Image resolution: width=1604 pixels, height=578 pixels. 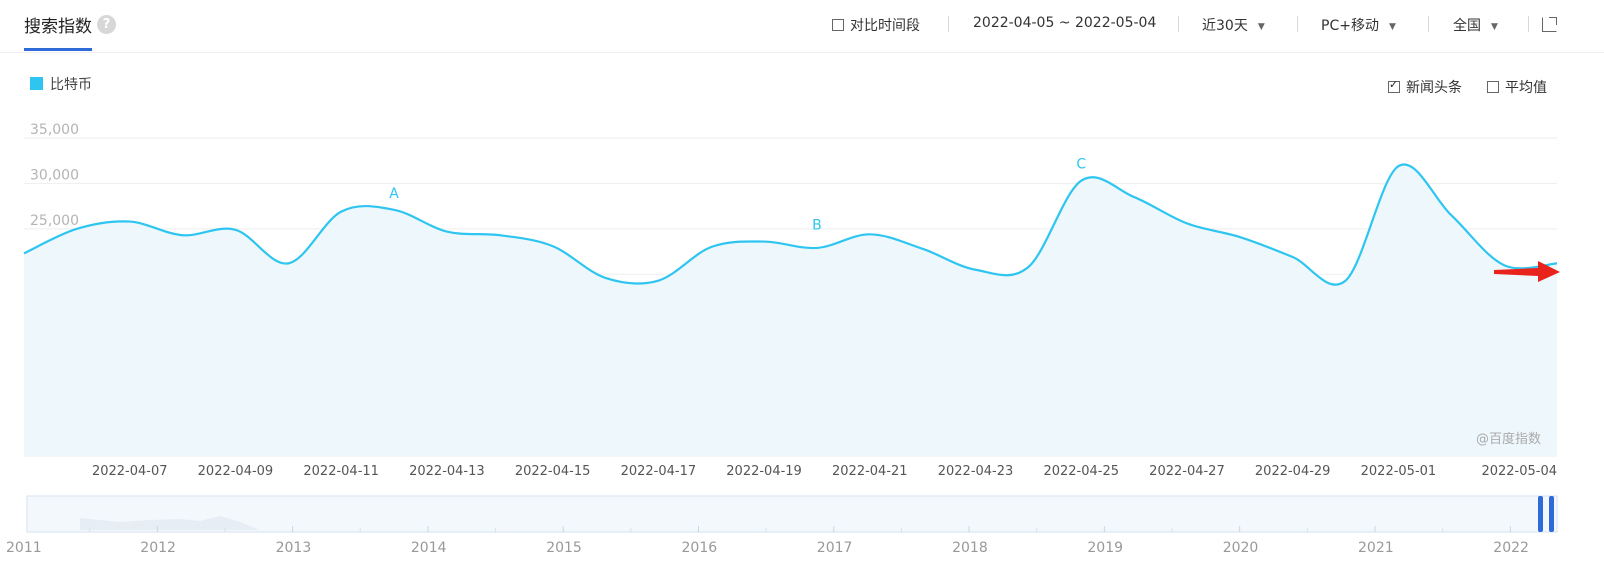 I want to click on year-label: 2017, so click(x=835, y=548).